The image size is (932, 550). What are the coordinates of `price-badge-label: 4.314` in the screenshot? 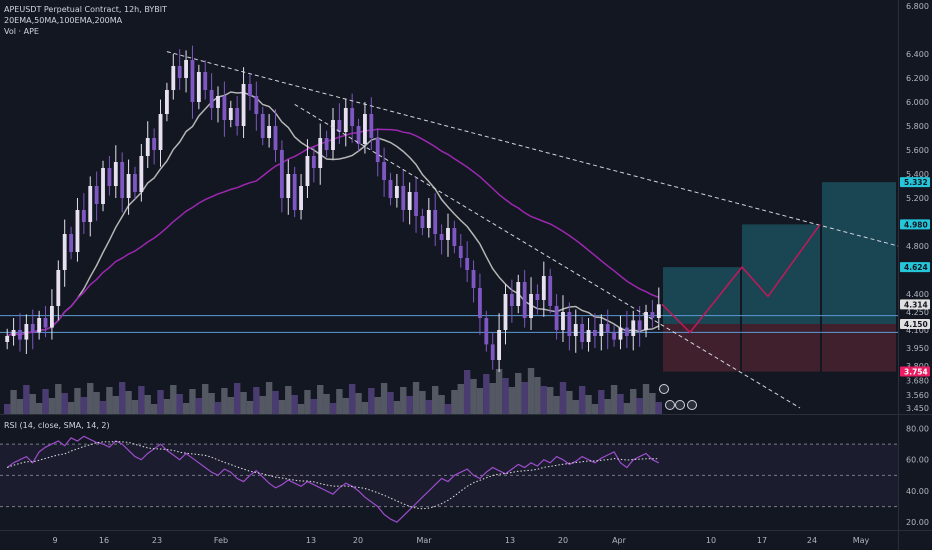 It's located at (916, 304).